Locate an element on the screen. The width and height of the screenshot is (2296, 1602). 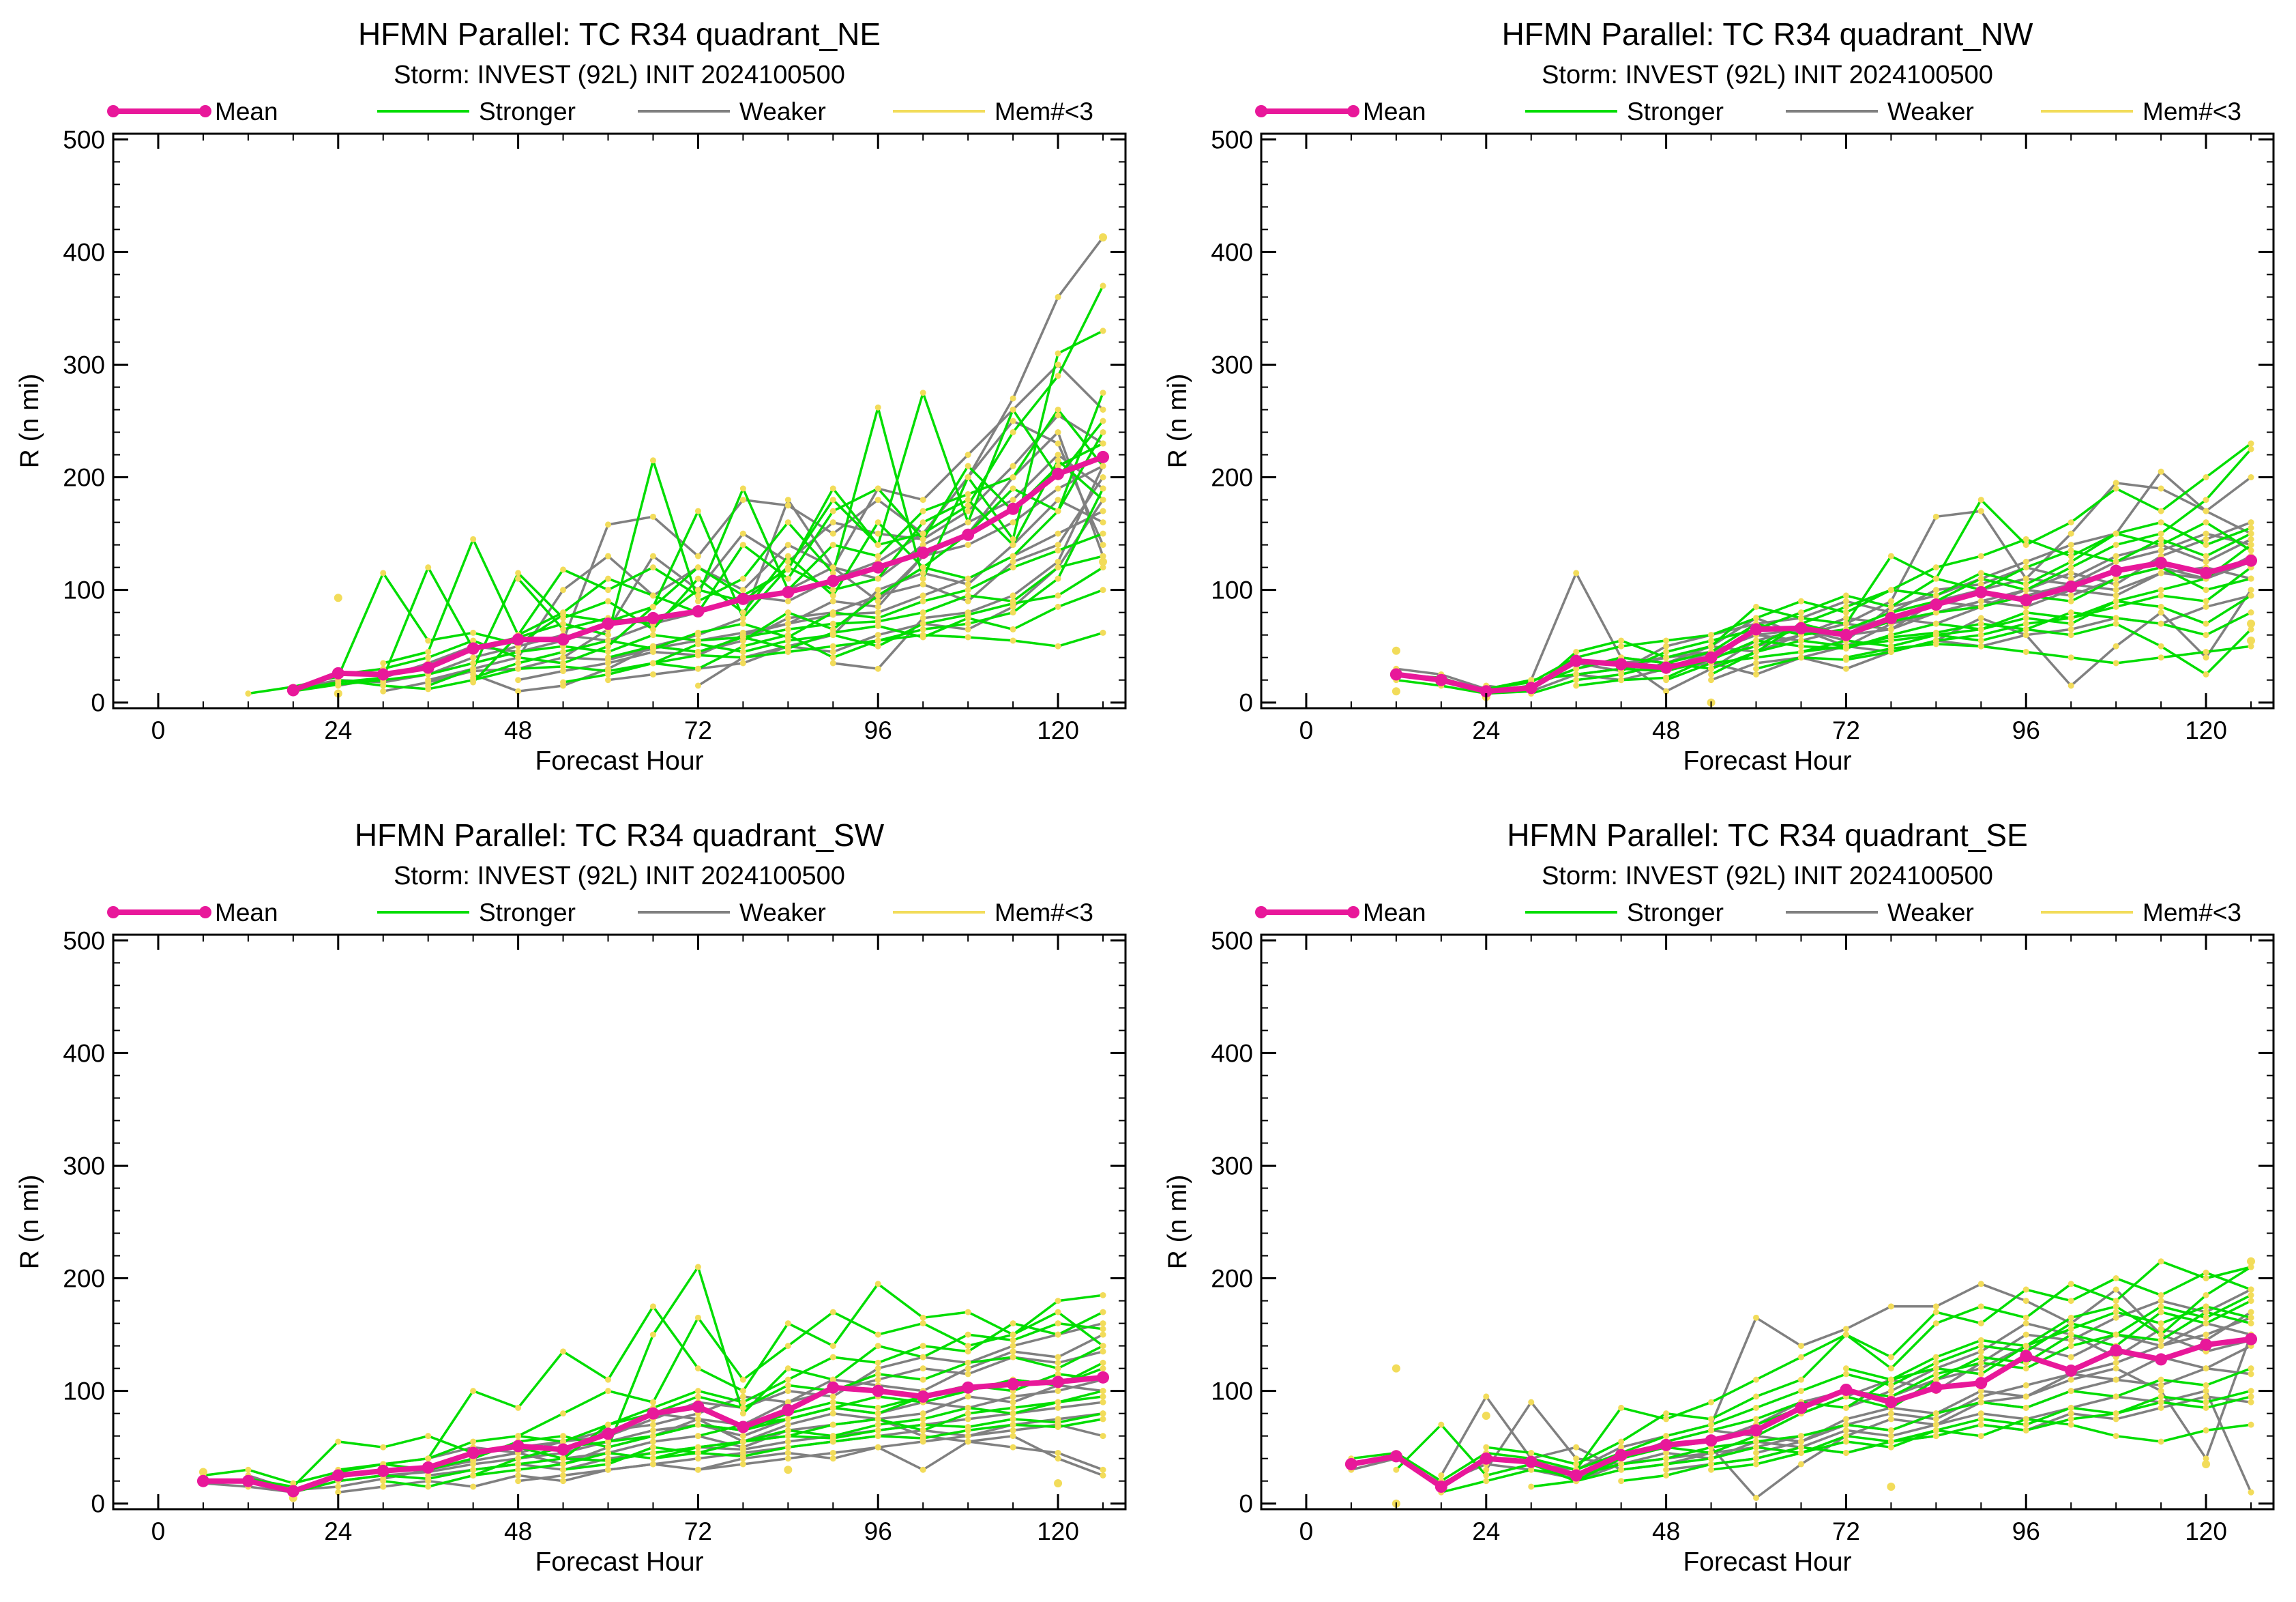
x-tick-label: 96 is located at coordinates (2026, 730).